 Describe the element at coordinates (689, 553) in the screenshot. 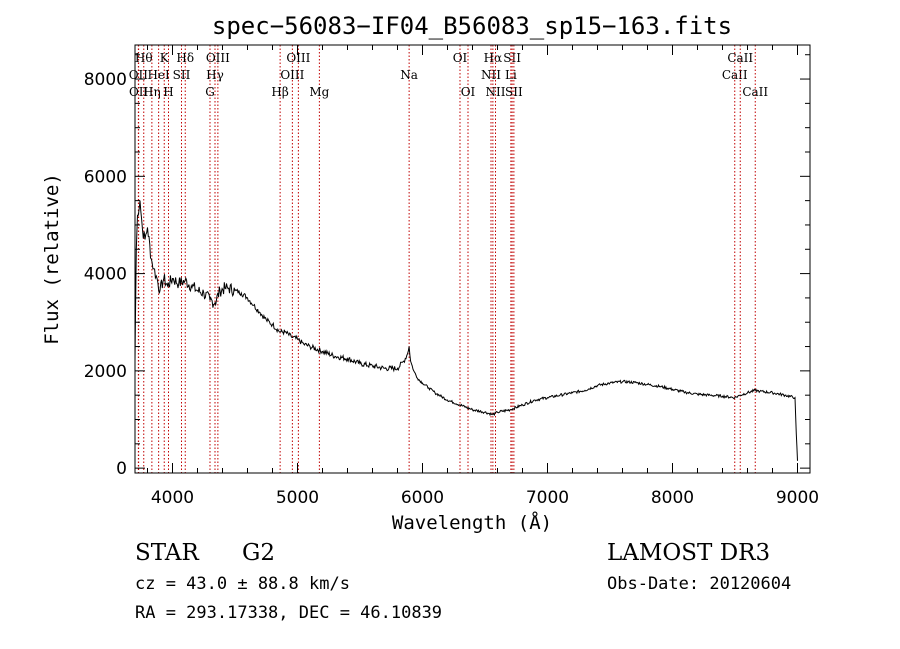

I see `survey-name: LAMOST DR3` at that location.